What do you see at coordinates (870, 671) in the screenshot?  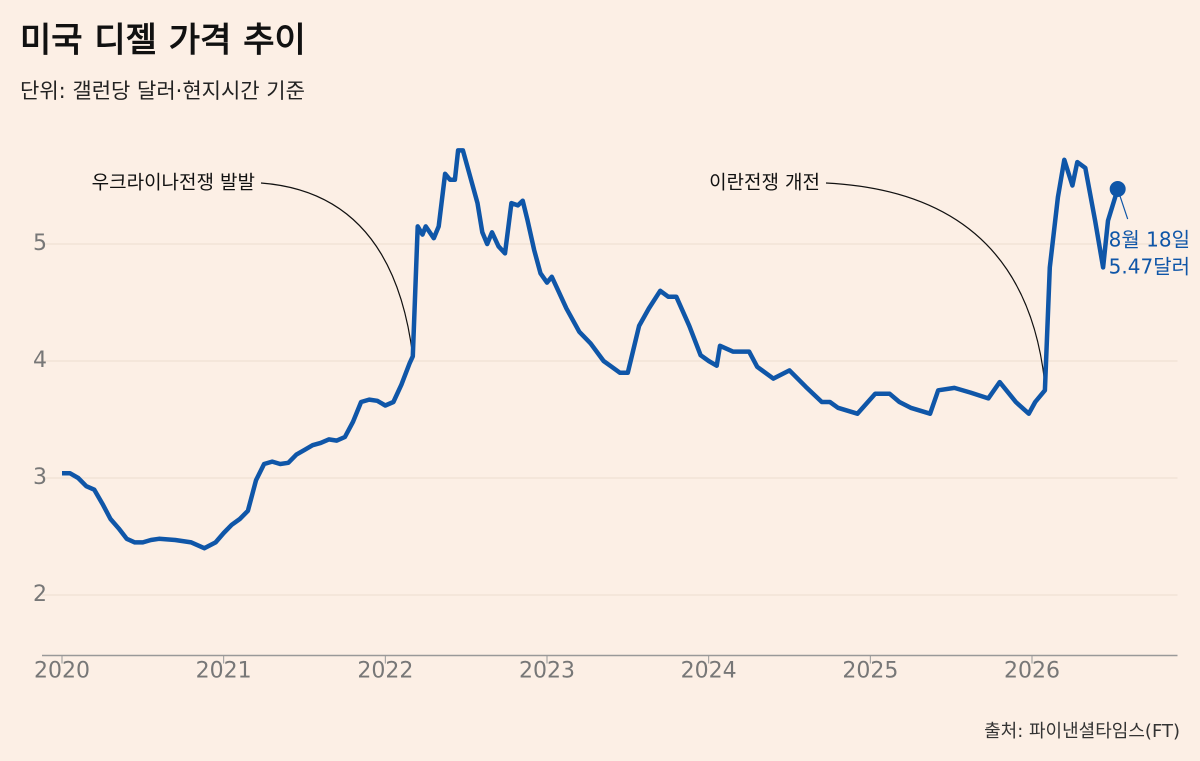 I see `x-tick-label: 2025` at bounding box center [870, 671].